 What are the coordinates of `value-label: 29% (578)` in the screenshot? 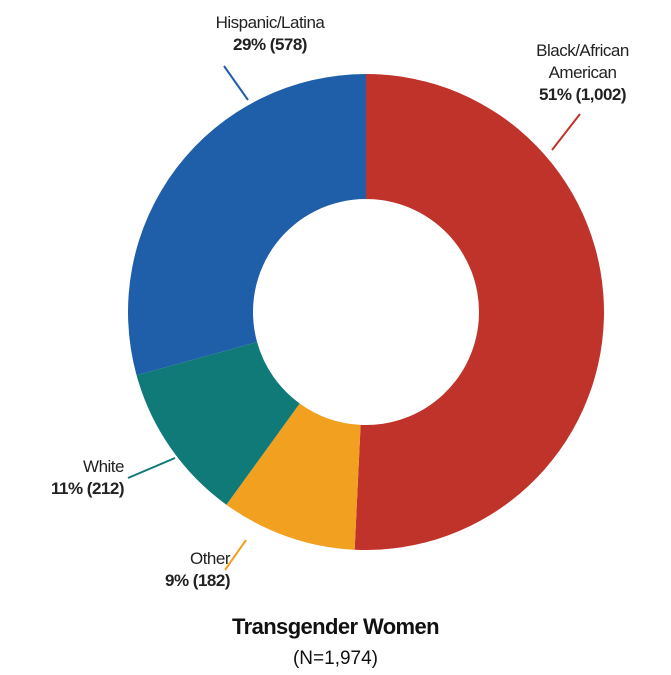 It's located at (270, 44).